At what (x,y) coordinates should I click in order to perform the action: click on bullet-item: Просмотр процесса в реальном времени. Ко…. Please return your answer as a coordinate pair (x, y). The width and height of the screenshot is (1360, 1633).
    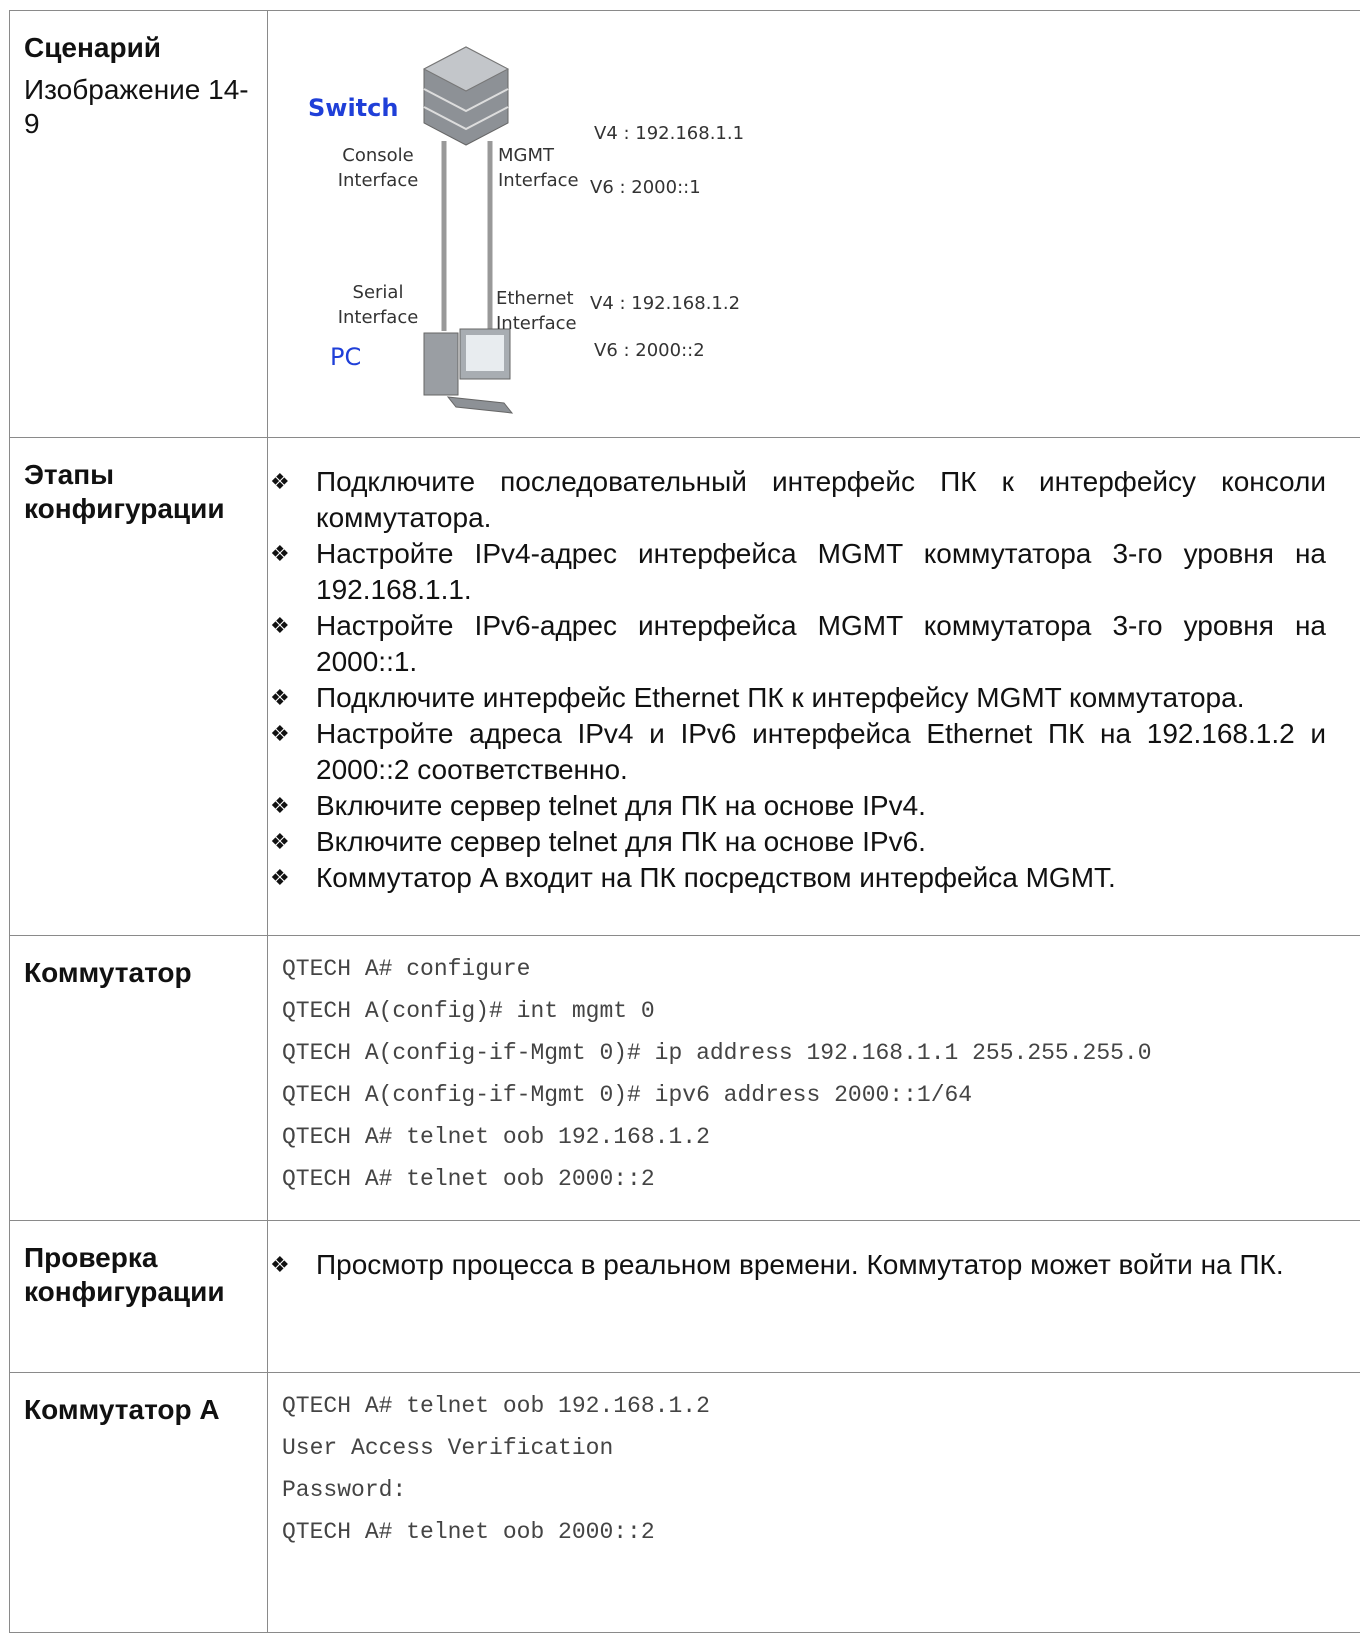
    Looking at the image, I should click on (821, 1265).